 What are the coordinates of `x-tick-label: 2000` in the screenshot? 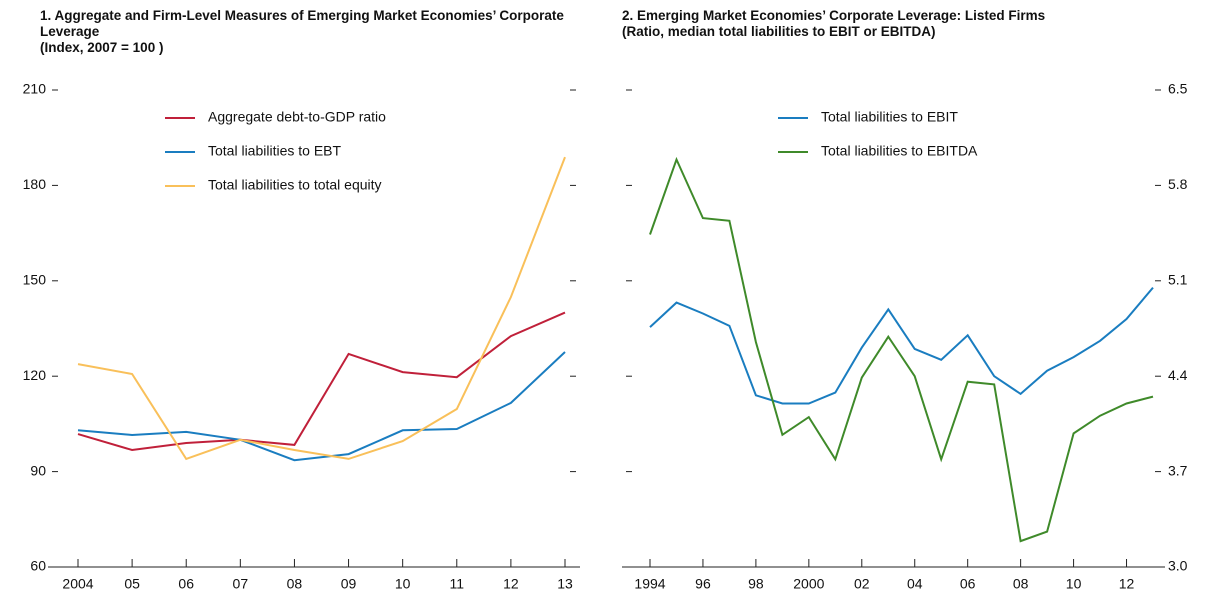 It's located at (808, 584).